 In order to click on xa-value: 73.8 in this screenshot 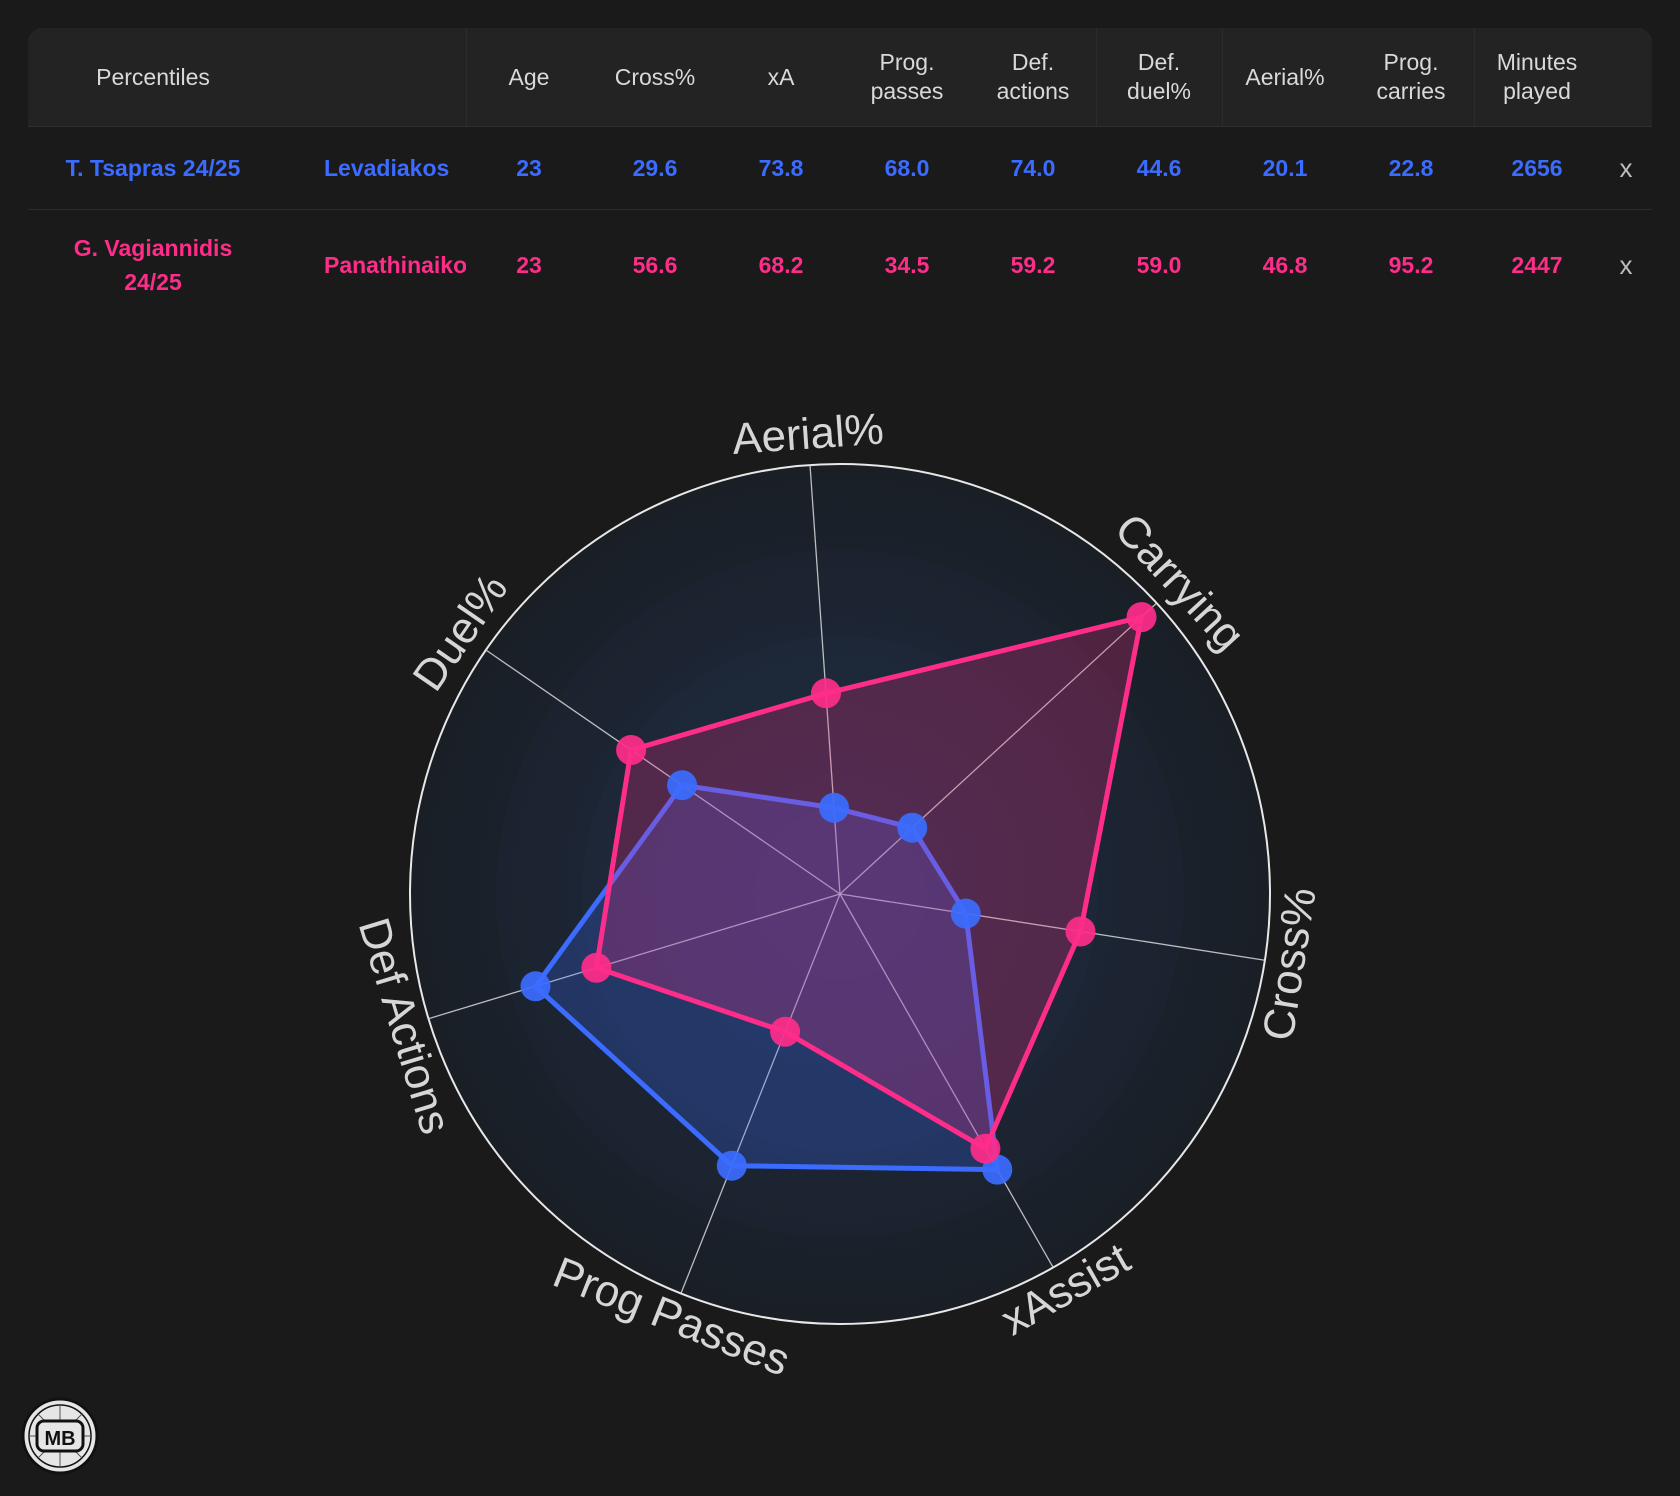, I will do `click(781, 168)`.